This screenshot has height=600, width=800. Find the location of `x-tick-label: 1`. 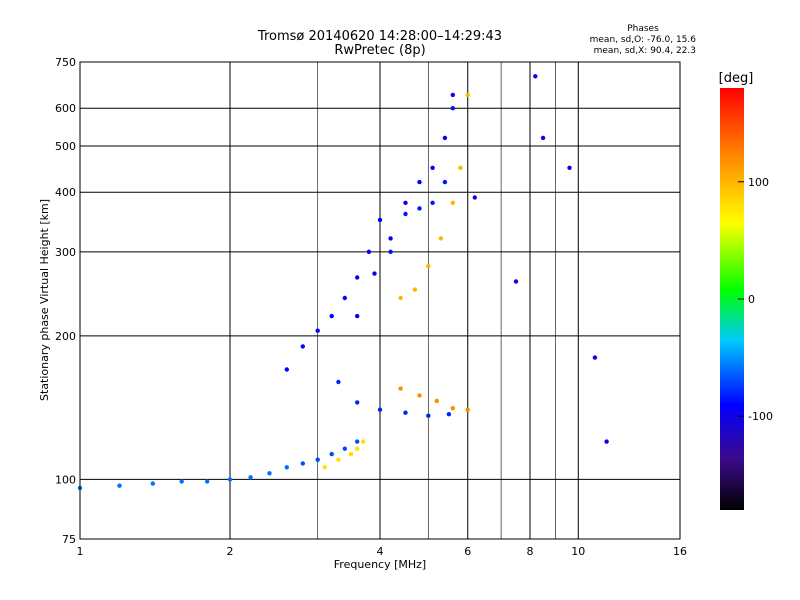

x-tick-label: 1 is located at coordinates (80, 551).